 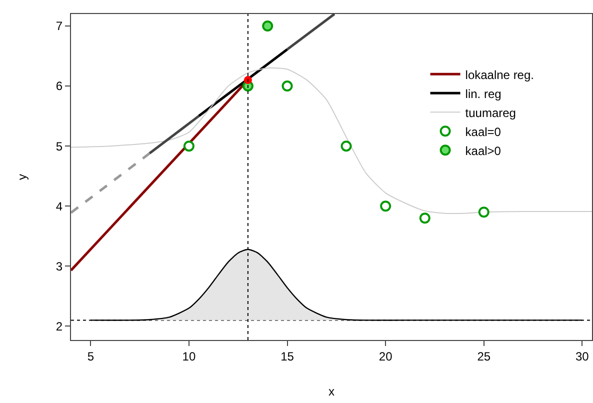 I want to click on y-tick-label: 2, so click(x=59, y=326).